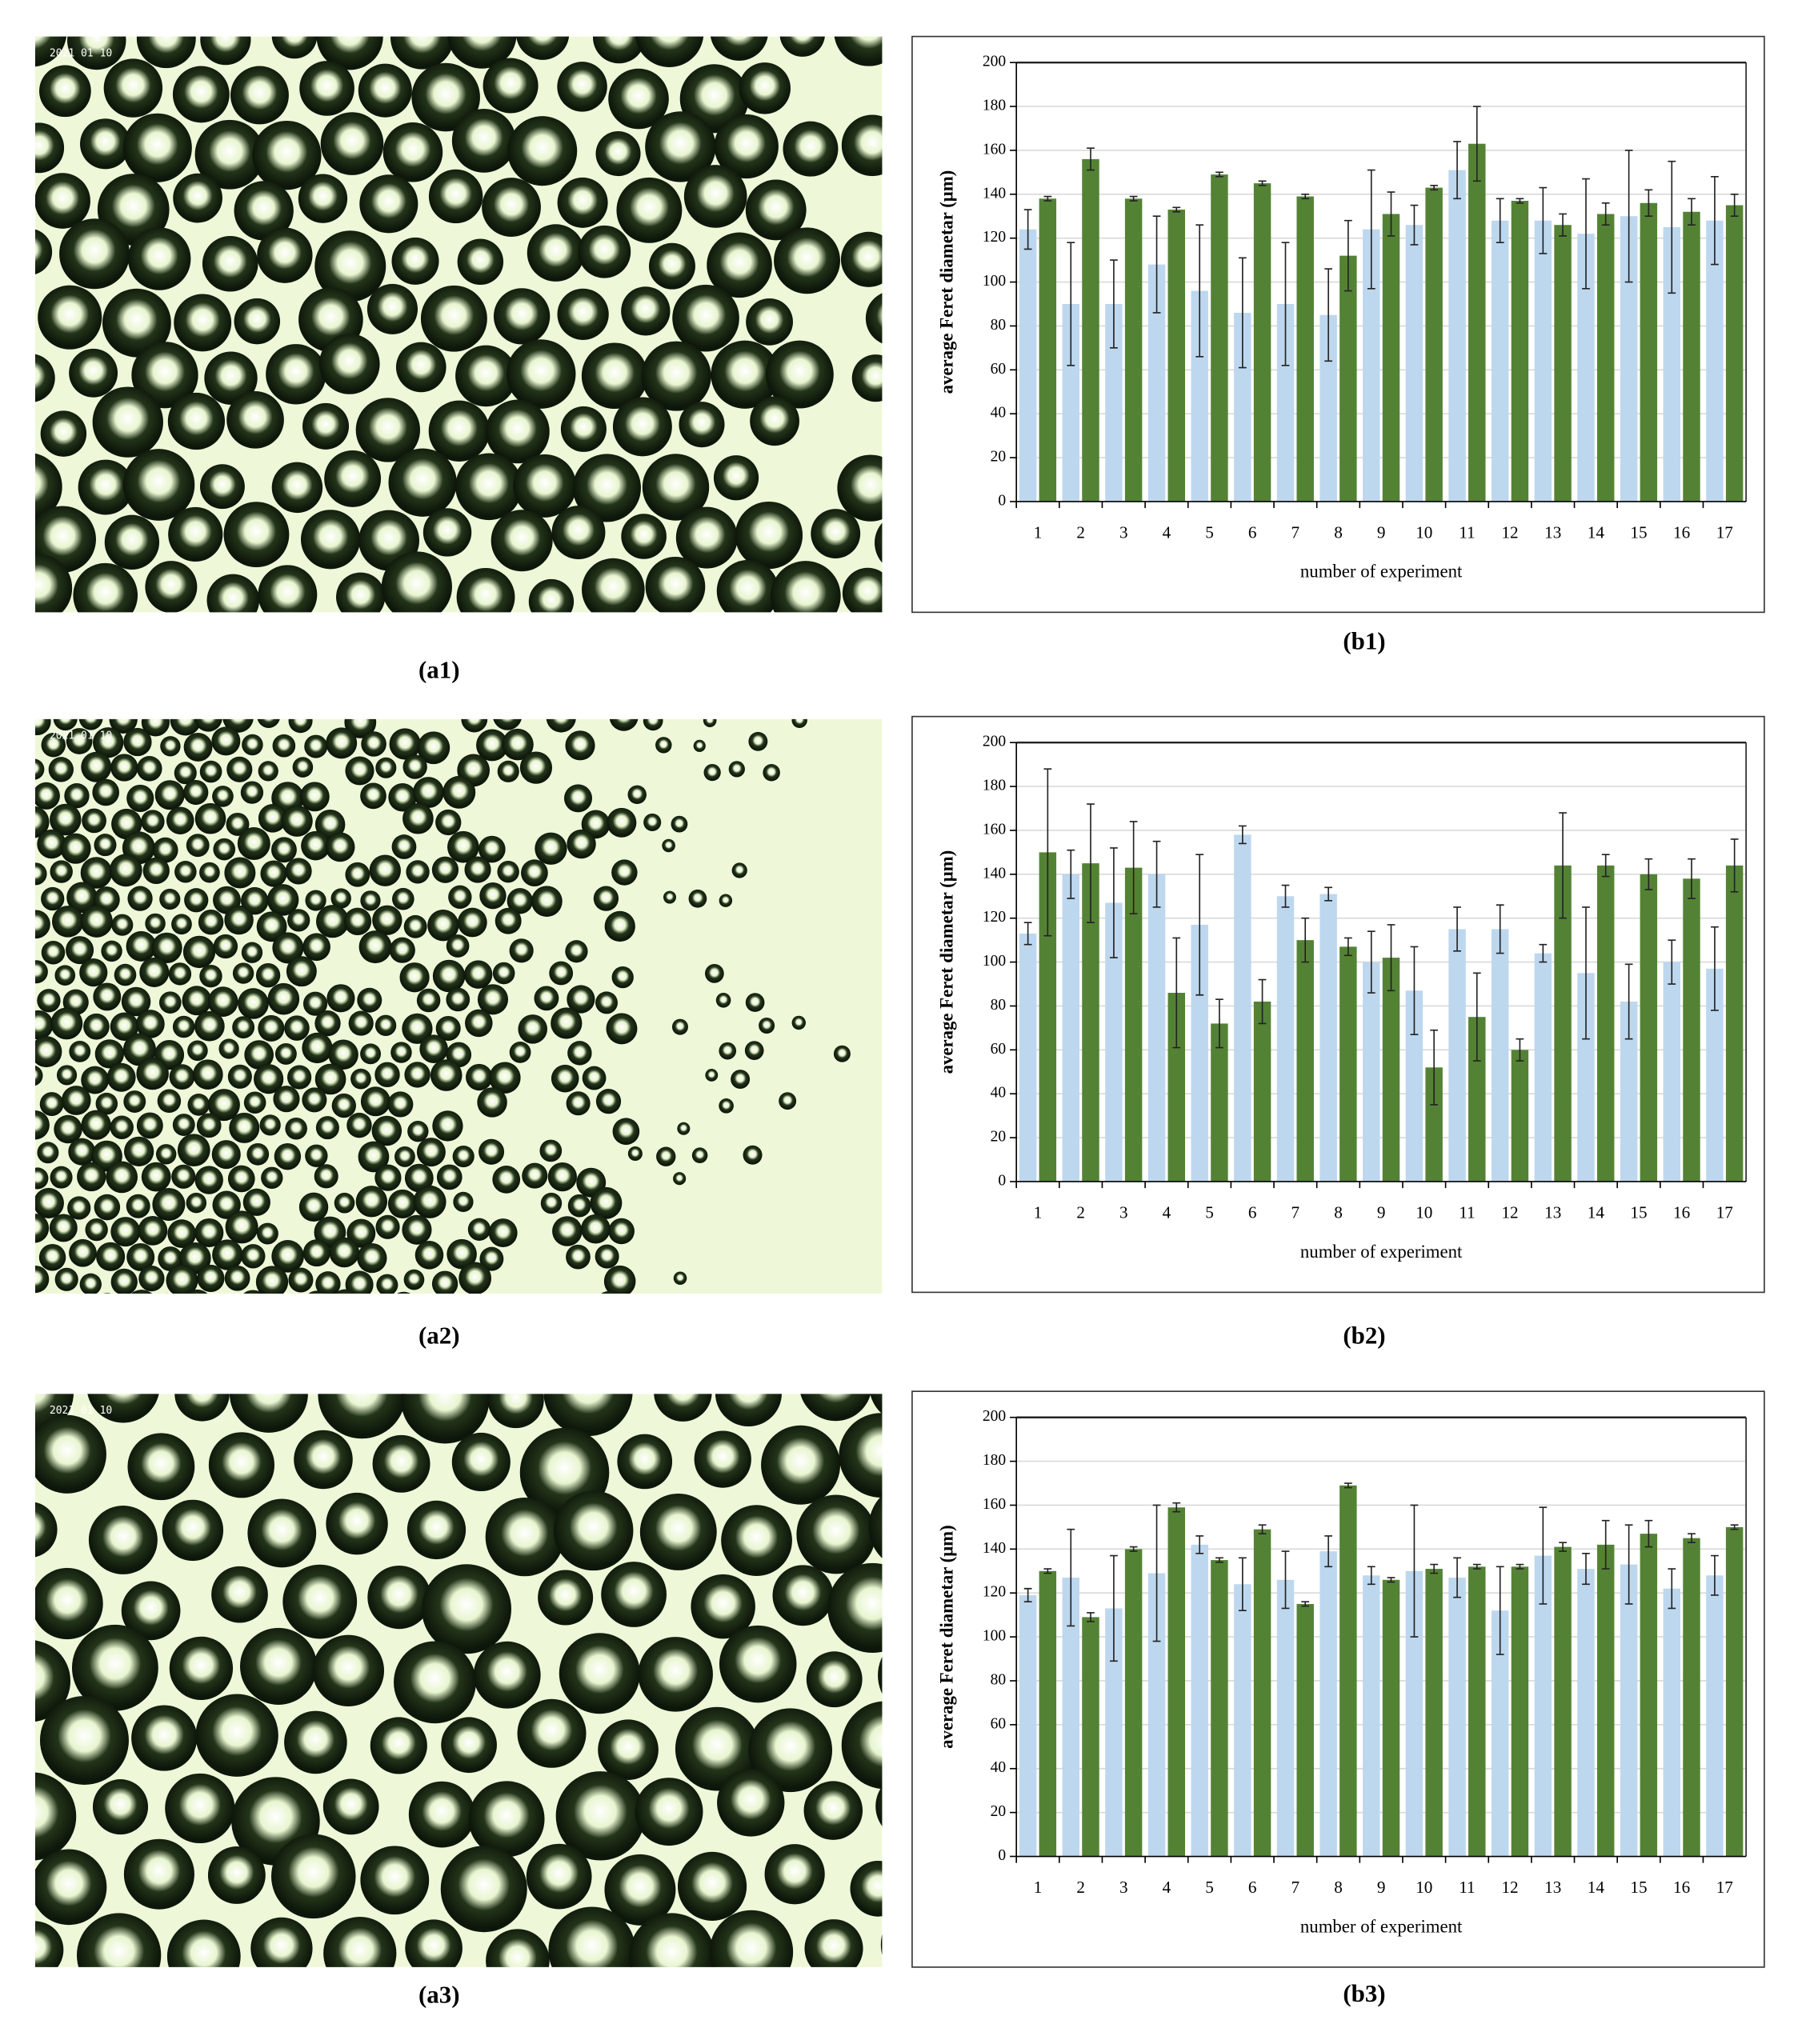 The image size is (1806, 2044). I want to click on x-tick-label: 12, so click(1510, 1887).